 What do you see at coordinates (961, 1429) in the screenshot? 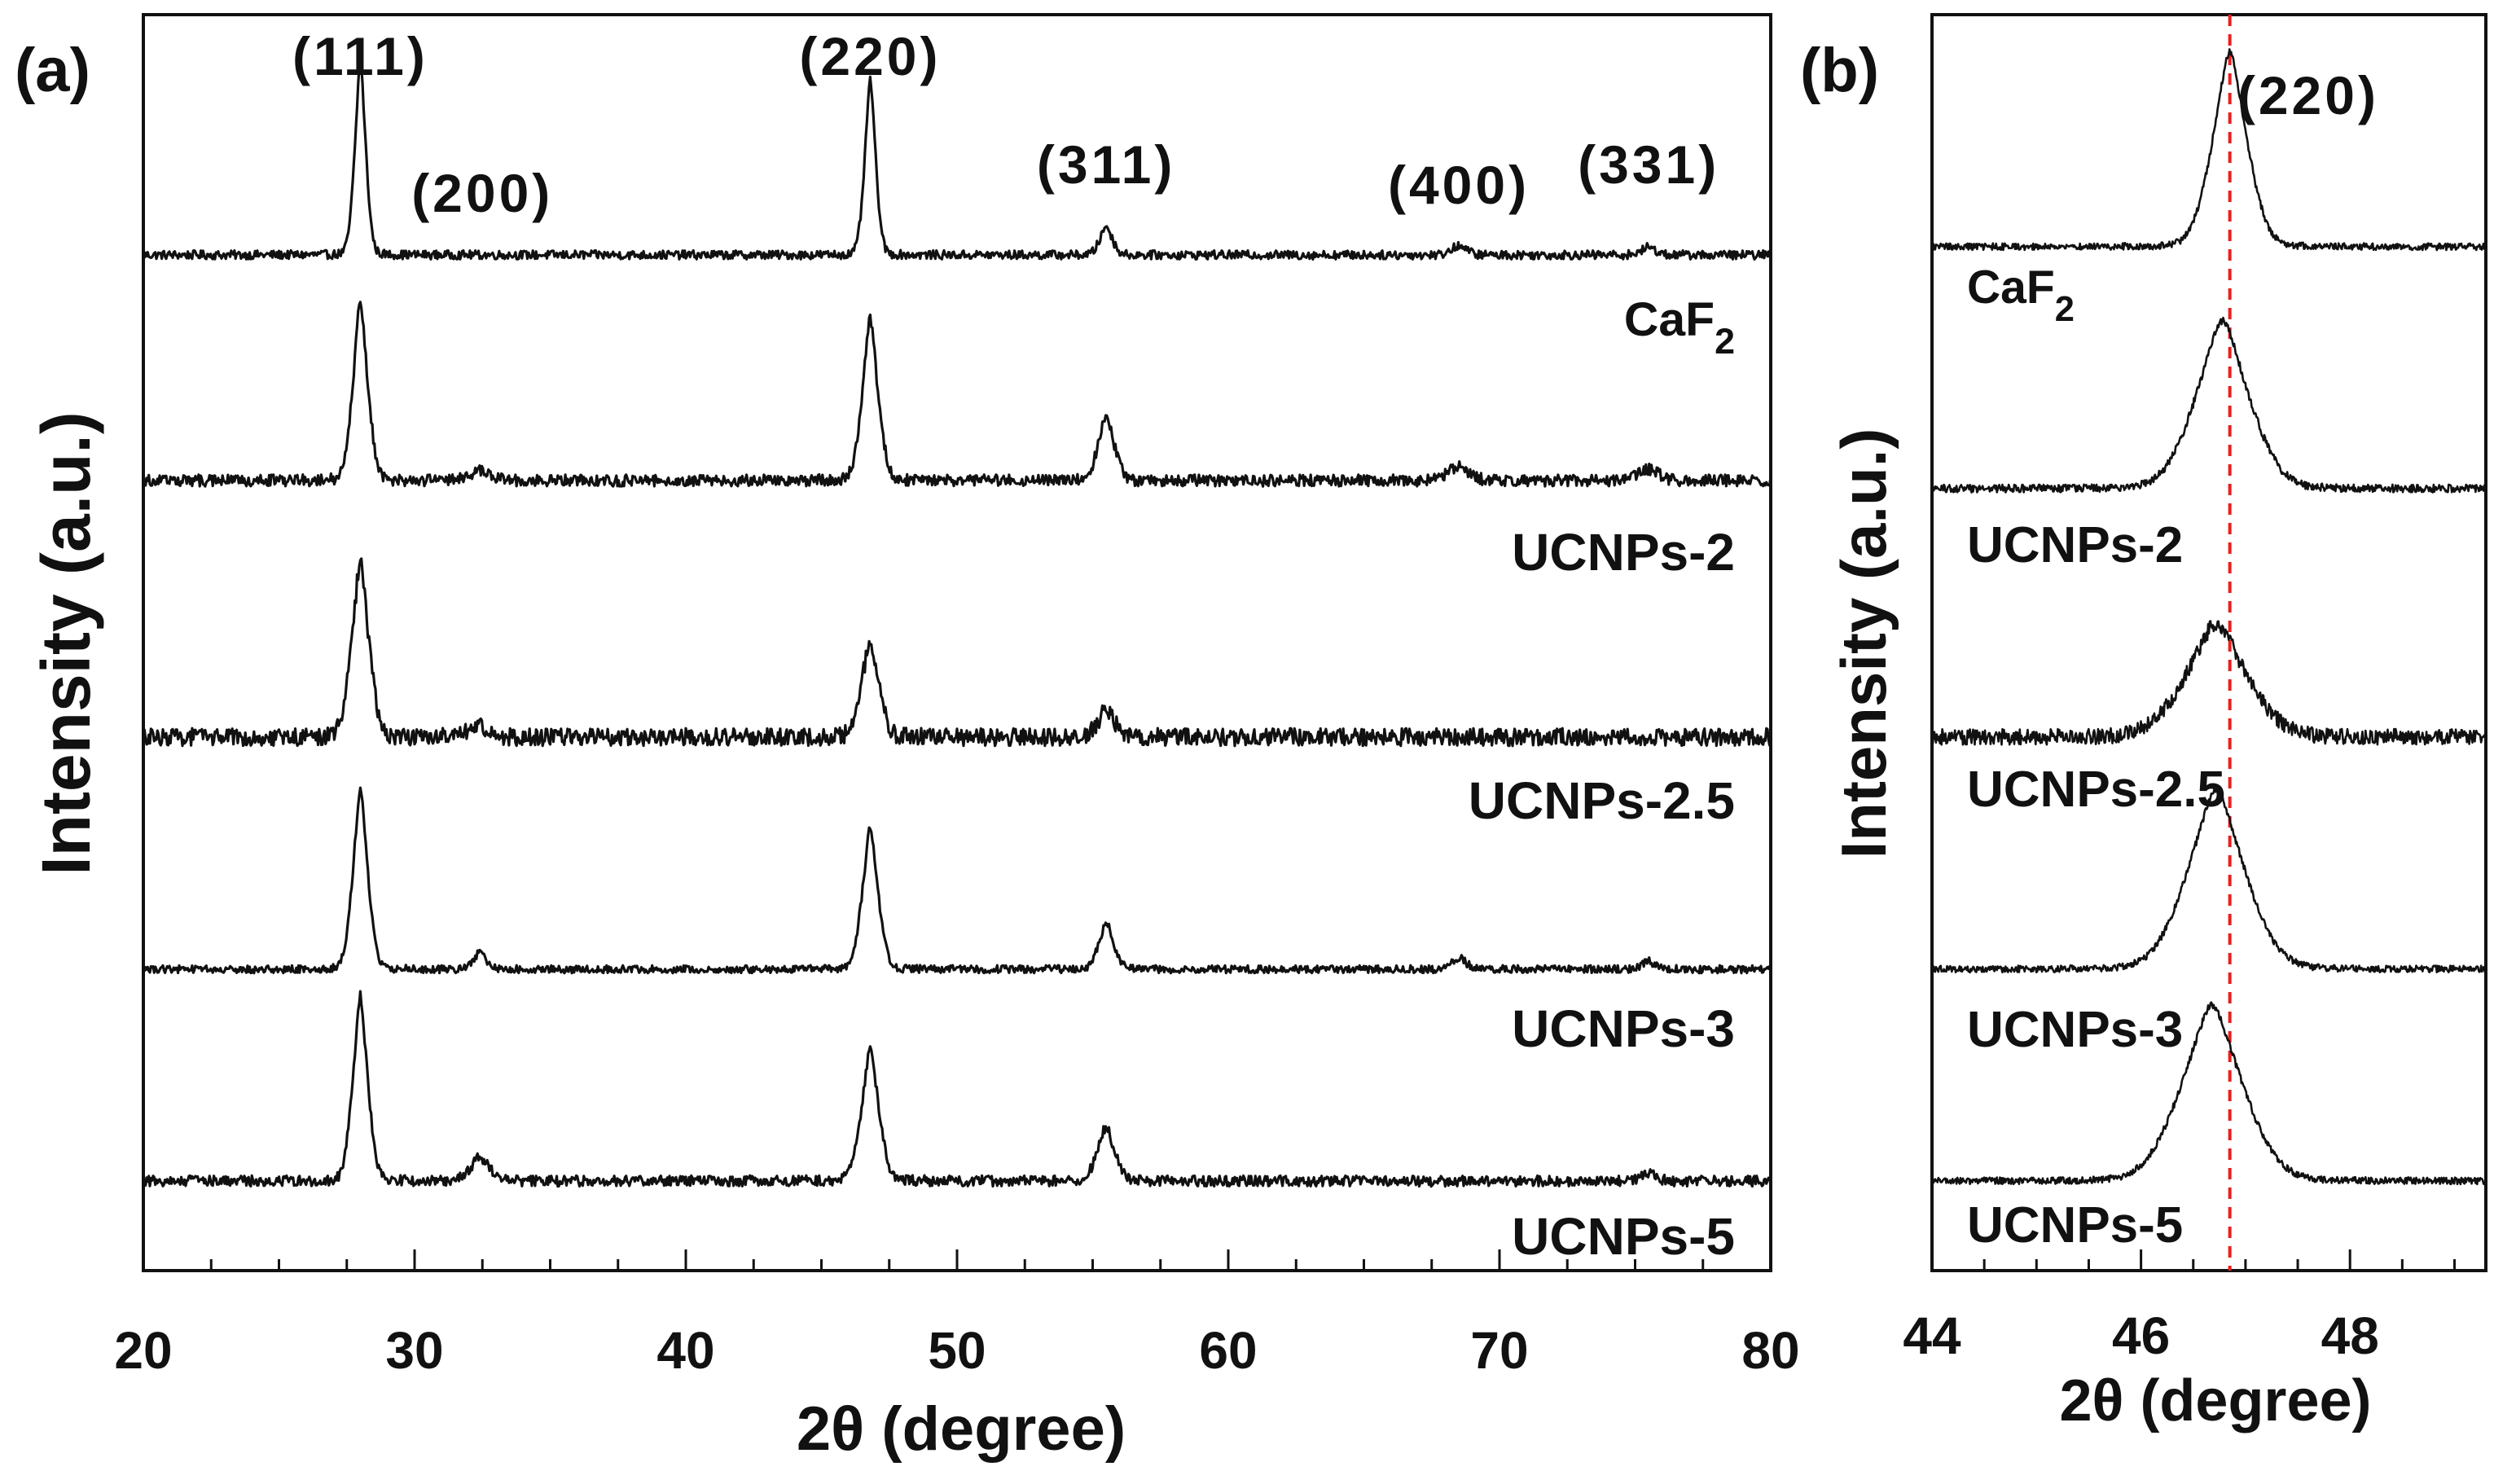
I see `panel-a-xlabel: 2θ (degree)` at bounding box center [961, 1429].